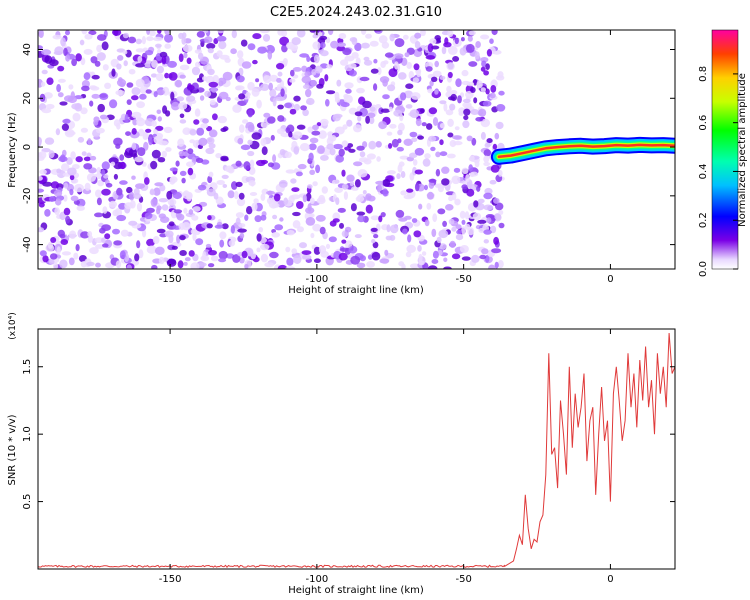 Image resolution: width=750 pixels, height=600 pixels. What do you see at coordinates (703, 220) in the screenshot?
I see `colorbar-tick-label: 0.2` at bounding box center [703, 220].